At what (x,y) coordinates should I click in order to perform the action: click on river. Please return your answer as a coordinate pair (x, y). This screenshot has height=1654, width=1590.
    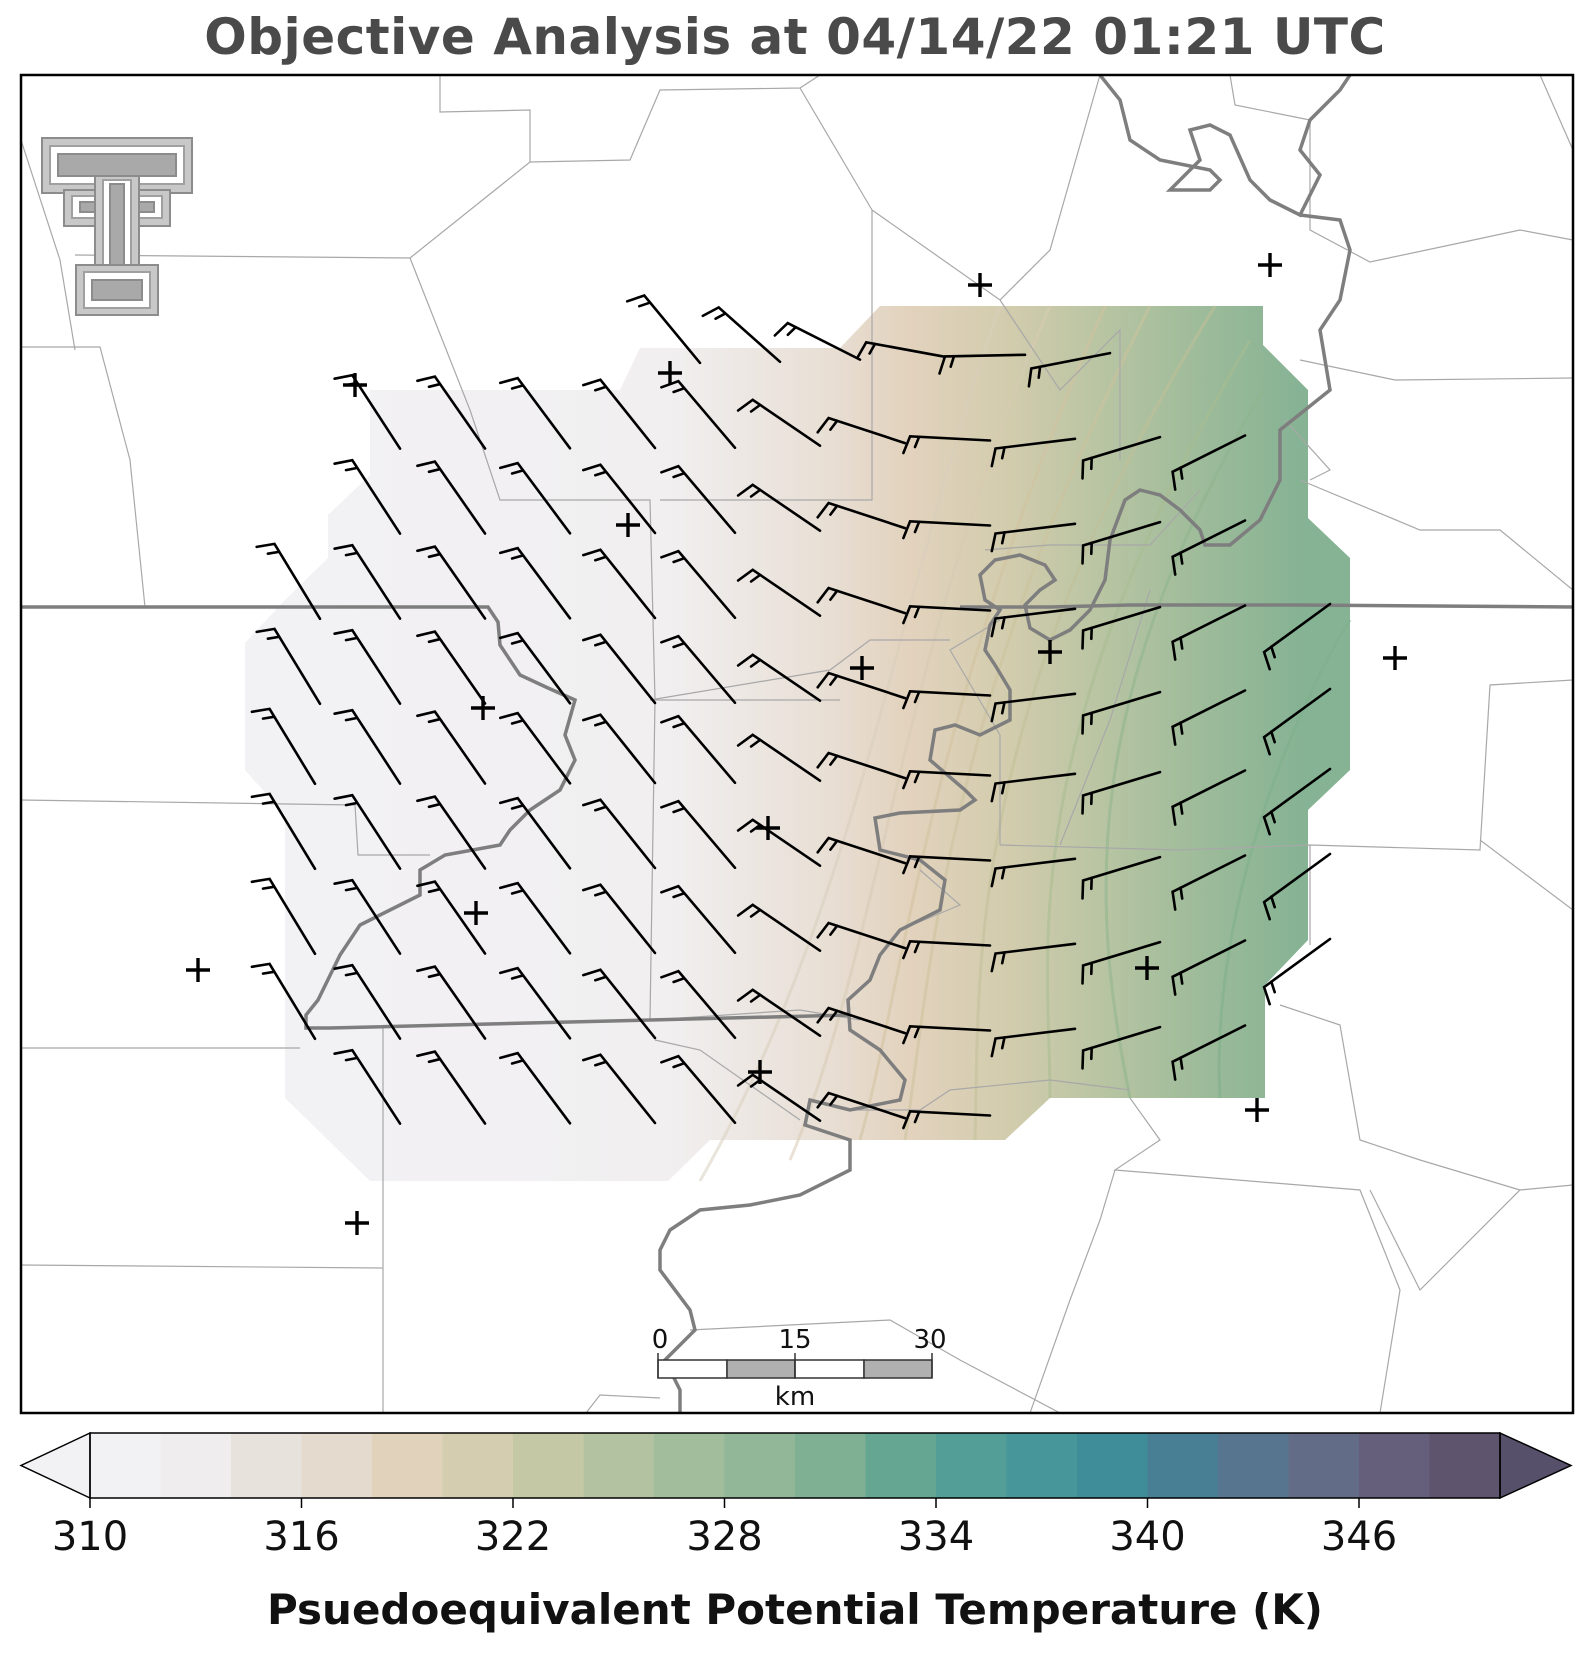
    Looking at the image, I should click on (1225, 146).